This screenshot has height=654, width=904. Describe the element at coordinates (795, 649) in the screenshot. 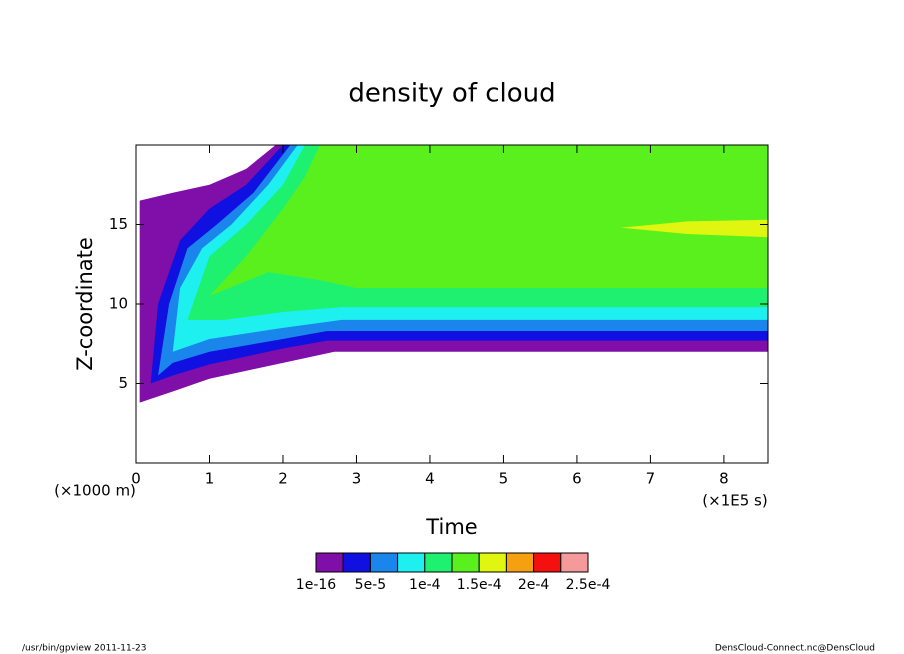

I see `footer-right: DensCloud-Connect.nc@DensCloud` at that location.